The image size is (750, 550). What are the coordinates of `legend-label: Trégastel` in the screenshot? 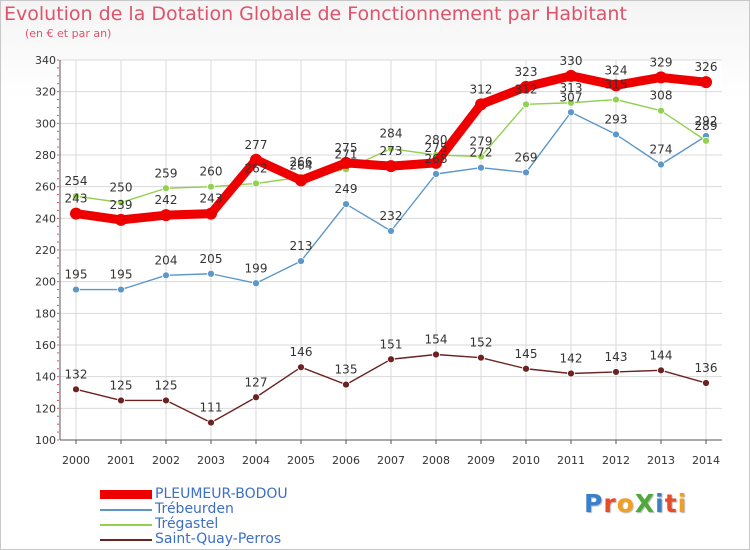 It's located at (187, 524).